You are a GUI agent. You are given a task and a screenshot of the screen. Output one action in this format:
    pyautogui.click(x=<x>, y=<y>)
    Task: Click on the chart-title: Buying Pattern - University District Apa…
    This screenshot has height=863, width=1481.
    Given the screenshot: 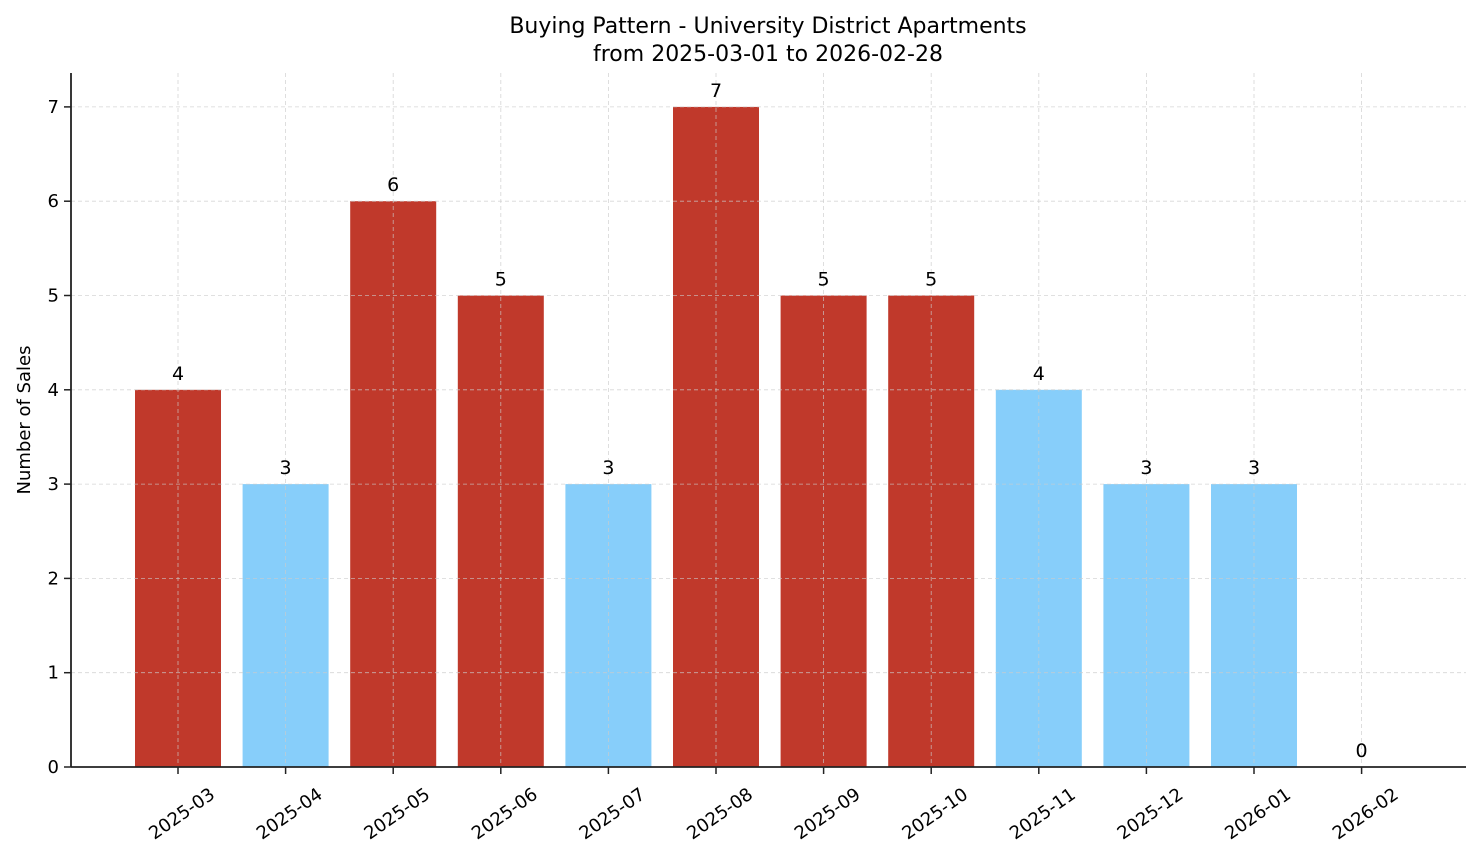 What is the action you would take?
    pyautogui.click(x=767, y=40)
    